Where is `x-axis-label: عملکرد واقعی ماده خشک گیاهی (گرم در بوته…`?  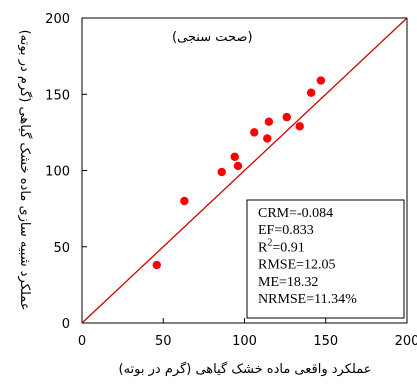
x-axis-label: عملکرد واقعی ماده خشک گیاهی (گرم در بوته… is located at coordinates (245, 369).